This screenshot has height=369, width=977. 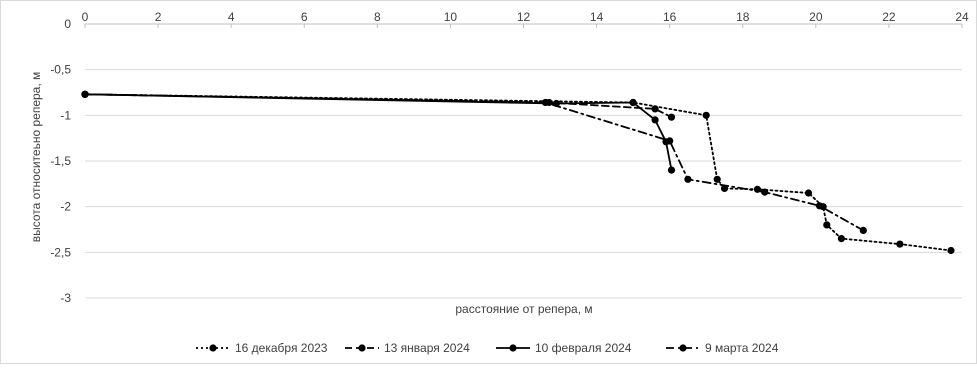 I want to click on legend-label: 9 марта 2024, so click(x=742, y=348).